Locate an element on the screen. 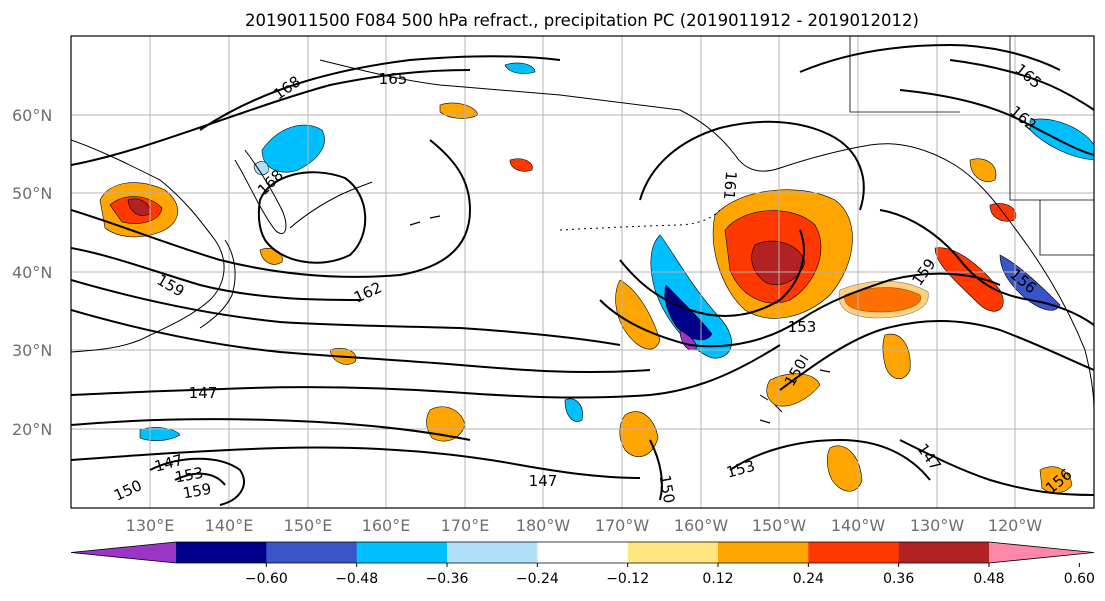 The height and width of the screenshot is (601, 1105). lon-label: 120°W is located at coordinates (1015, 525).